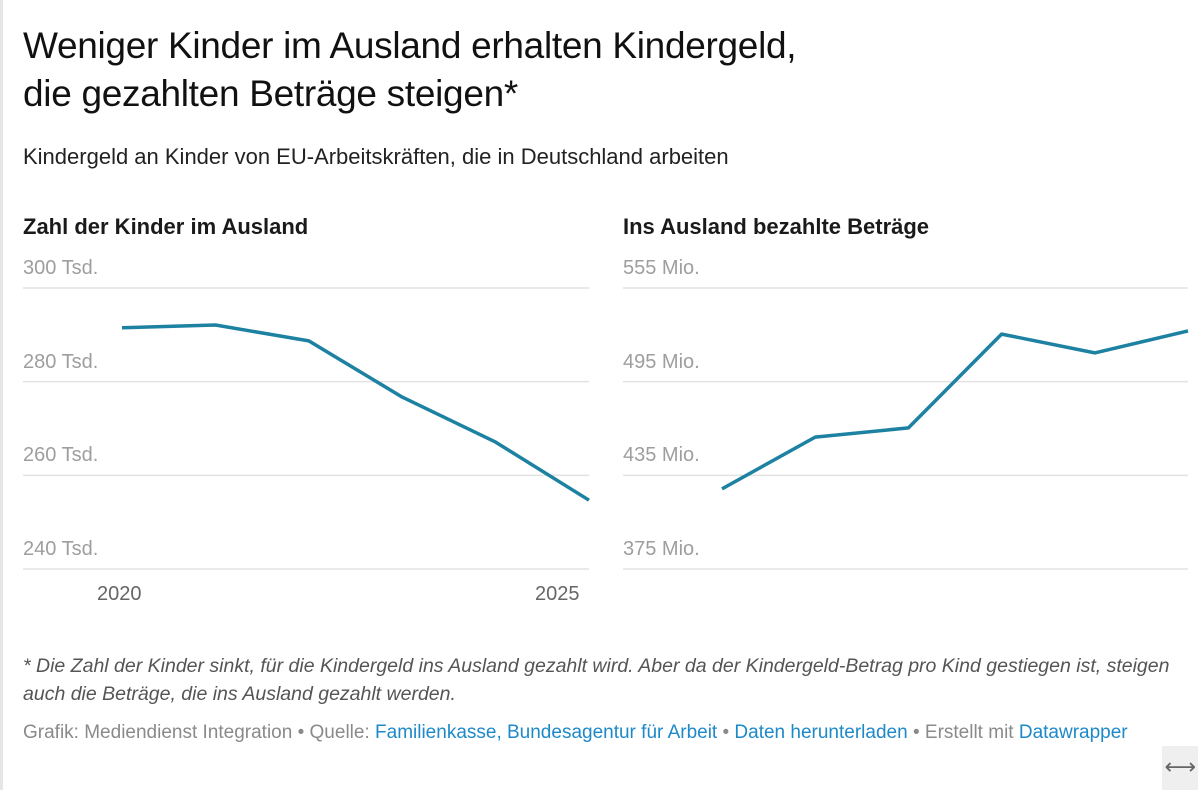  Describe the element at coordinates (1, 395) in the screenshot. I see `left-border` at that location.